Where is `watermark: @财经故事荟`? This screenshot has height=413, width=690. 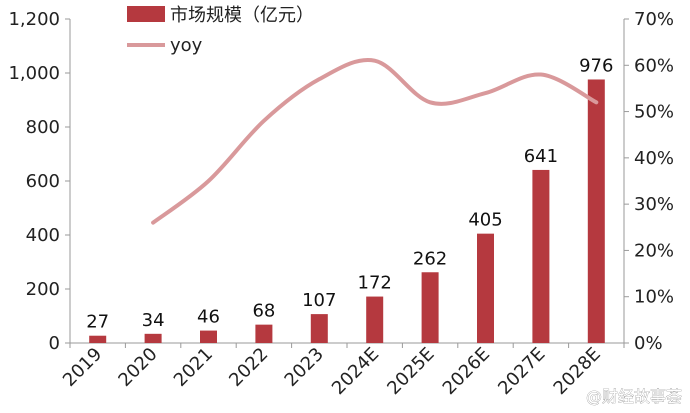 watermark: @财经故事荟 is located at coordinates (634, 397).